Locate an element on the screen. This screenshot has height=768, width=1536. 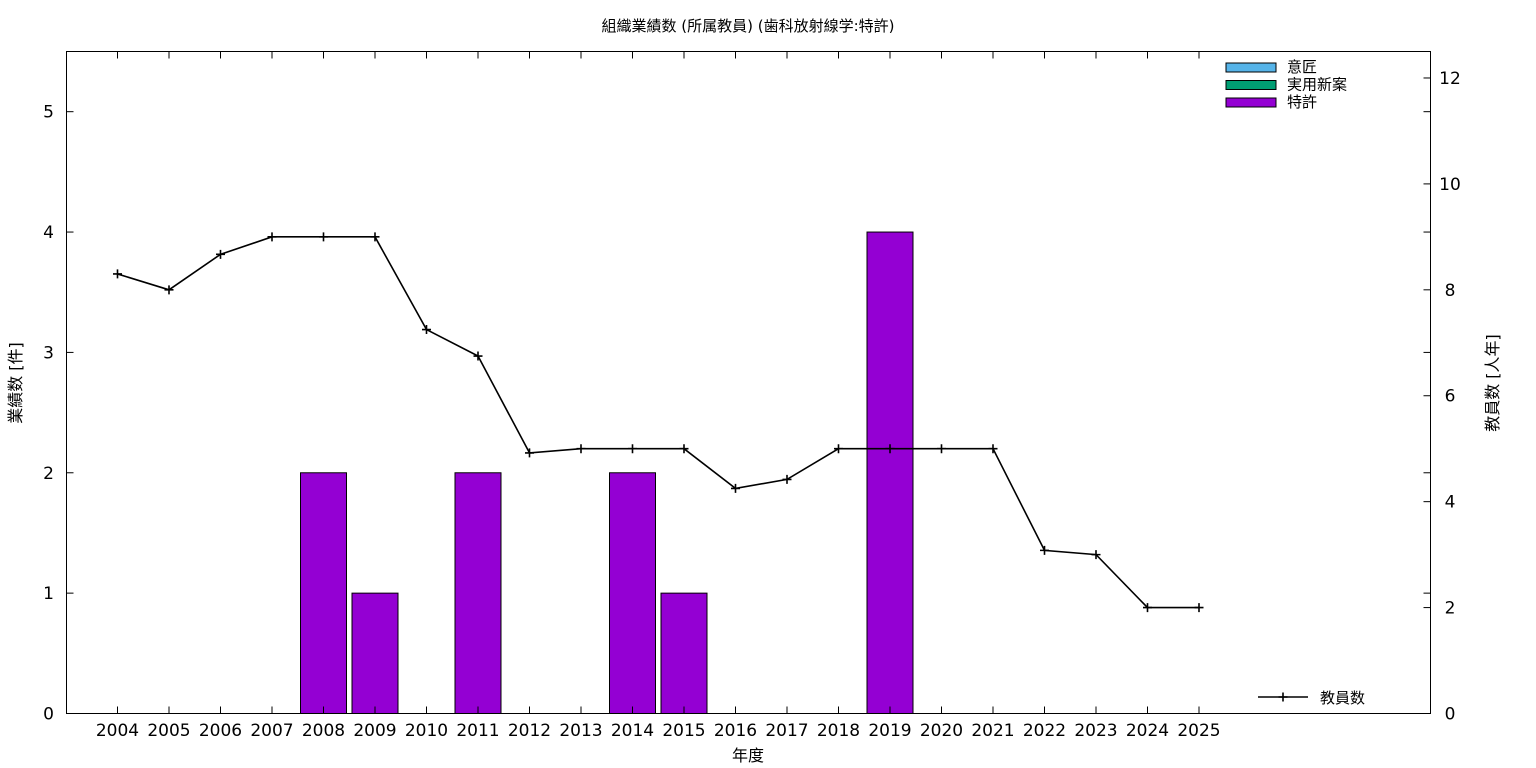
legend-label-特許: 特許 is located at coordinates (1302, 102).